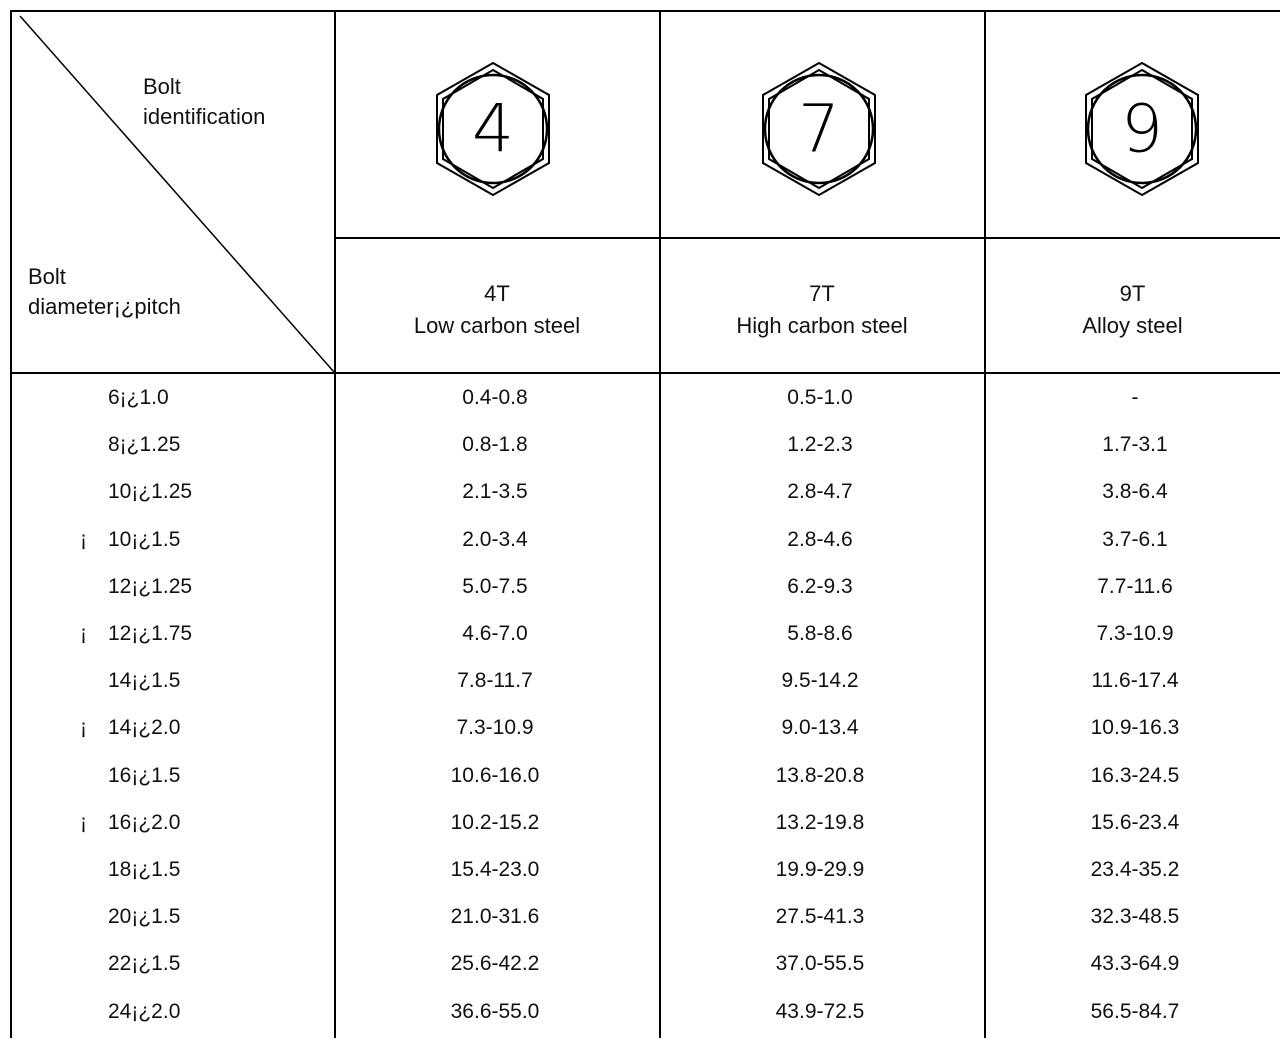  I want to click on table-row: 20¡¿1.5 21.0-31.6 27.5-41.3 32.3-48.5, so click(645, 925).